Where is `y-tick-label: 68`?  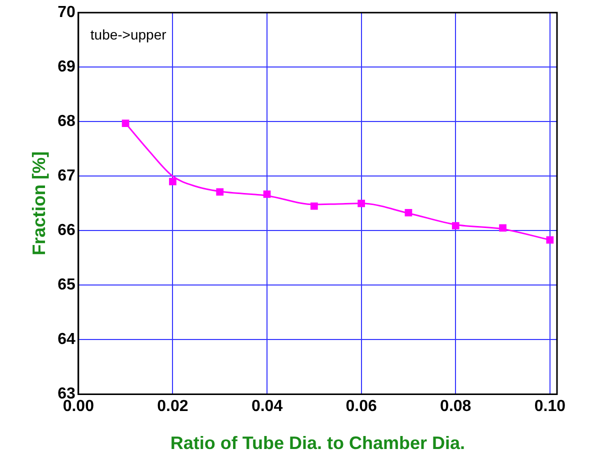
y-tick-label: 68 is located at coordinates (67, 121).